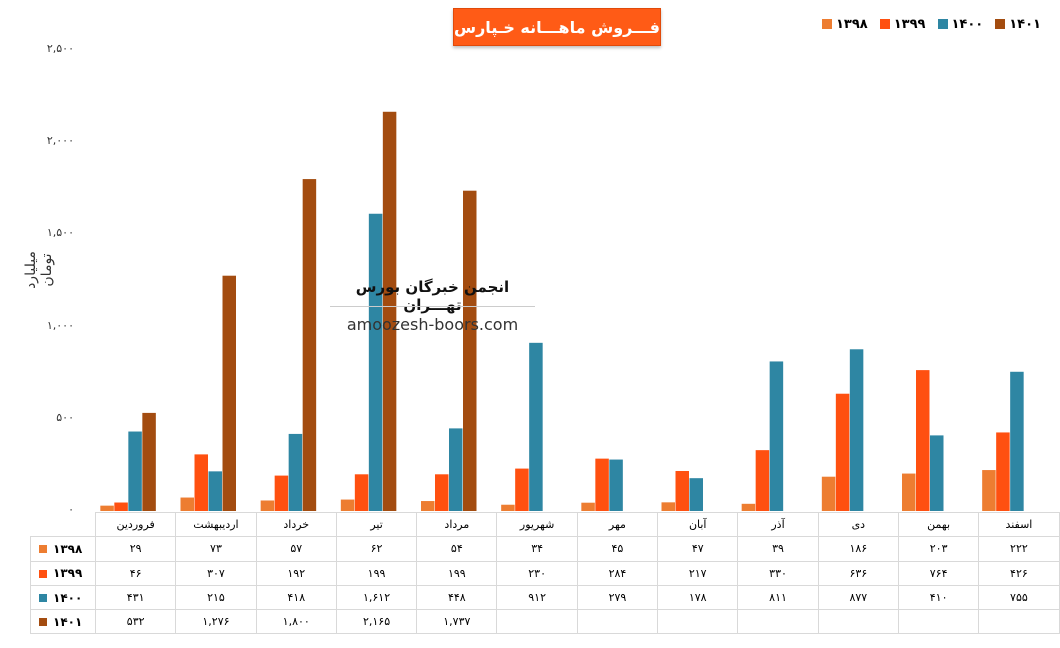 The width and height of the screenshot is (1060, 648). Describe the element at coordinates (60, 48) in the screenshot. I see `y-tick-label: ۲,۵۰۰` at that location.